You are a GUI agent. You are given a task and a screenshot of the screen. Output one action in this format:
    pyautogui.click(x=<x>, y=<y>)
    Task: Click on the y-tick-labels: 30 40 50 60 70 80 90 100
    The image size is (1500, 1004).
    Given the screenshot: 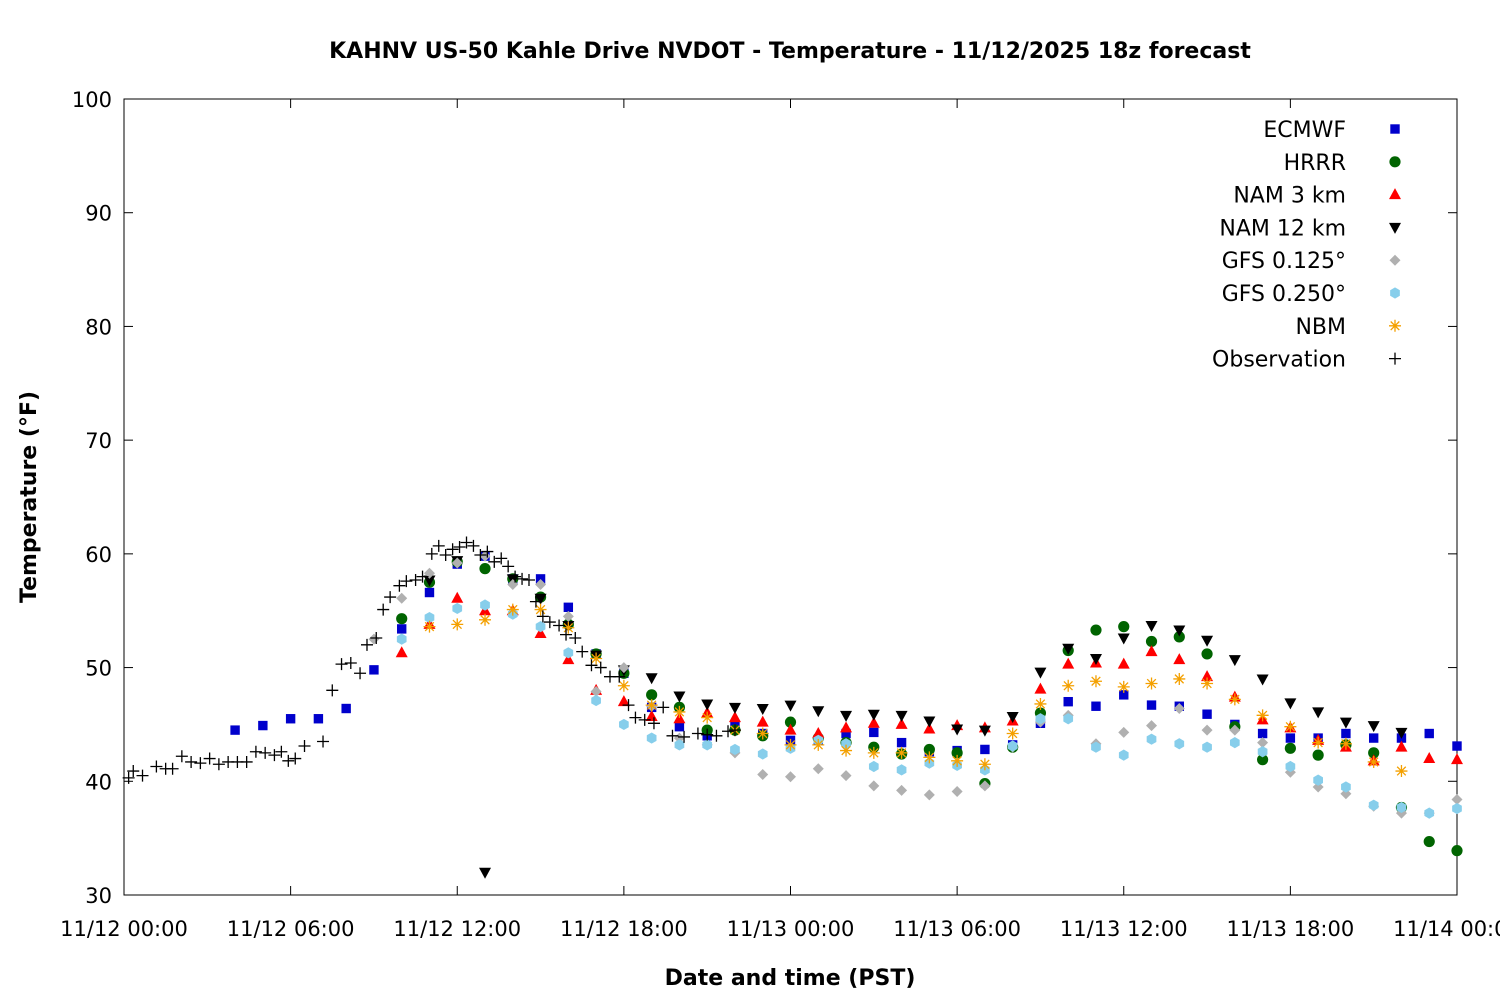 What is the action you would take?
    pyautogui.click(x=92, y=498)
    